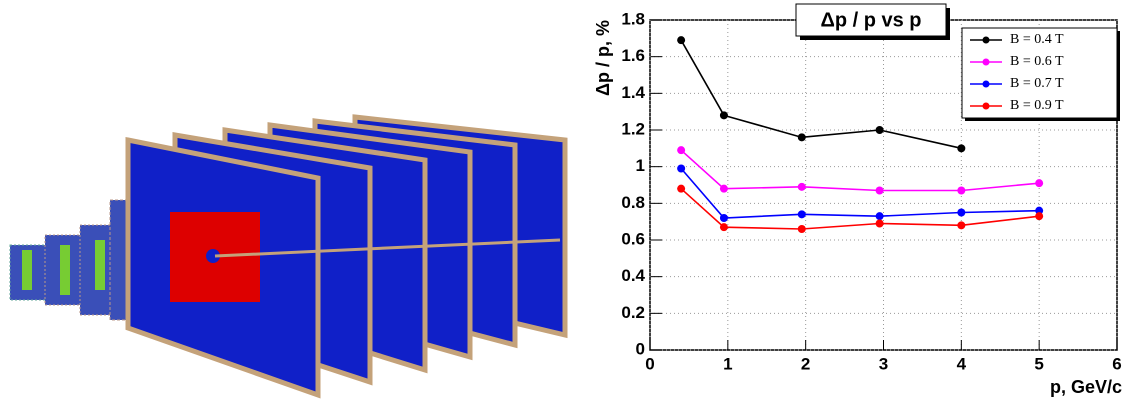 This screenshot has width=1126, height=403. What do you see at coordinates (633, 128) in the screenshot?
I see `y-tick-label: 1.2` at bounding box center [633, 128].